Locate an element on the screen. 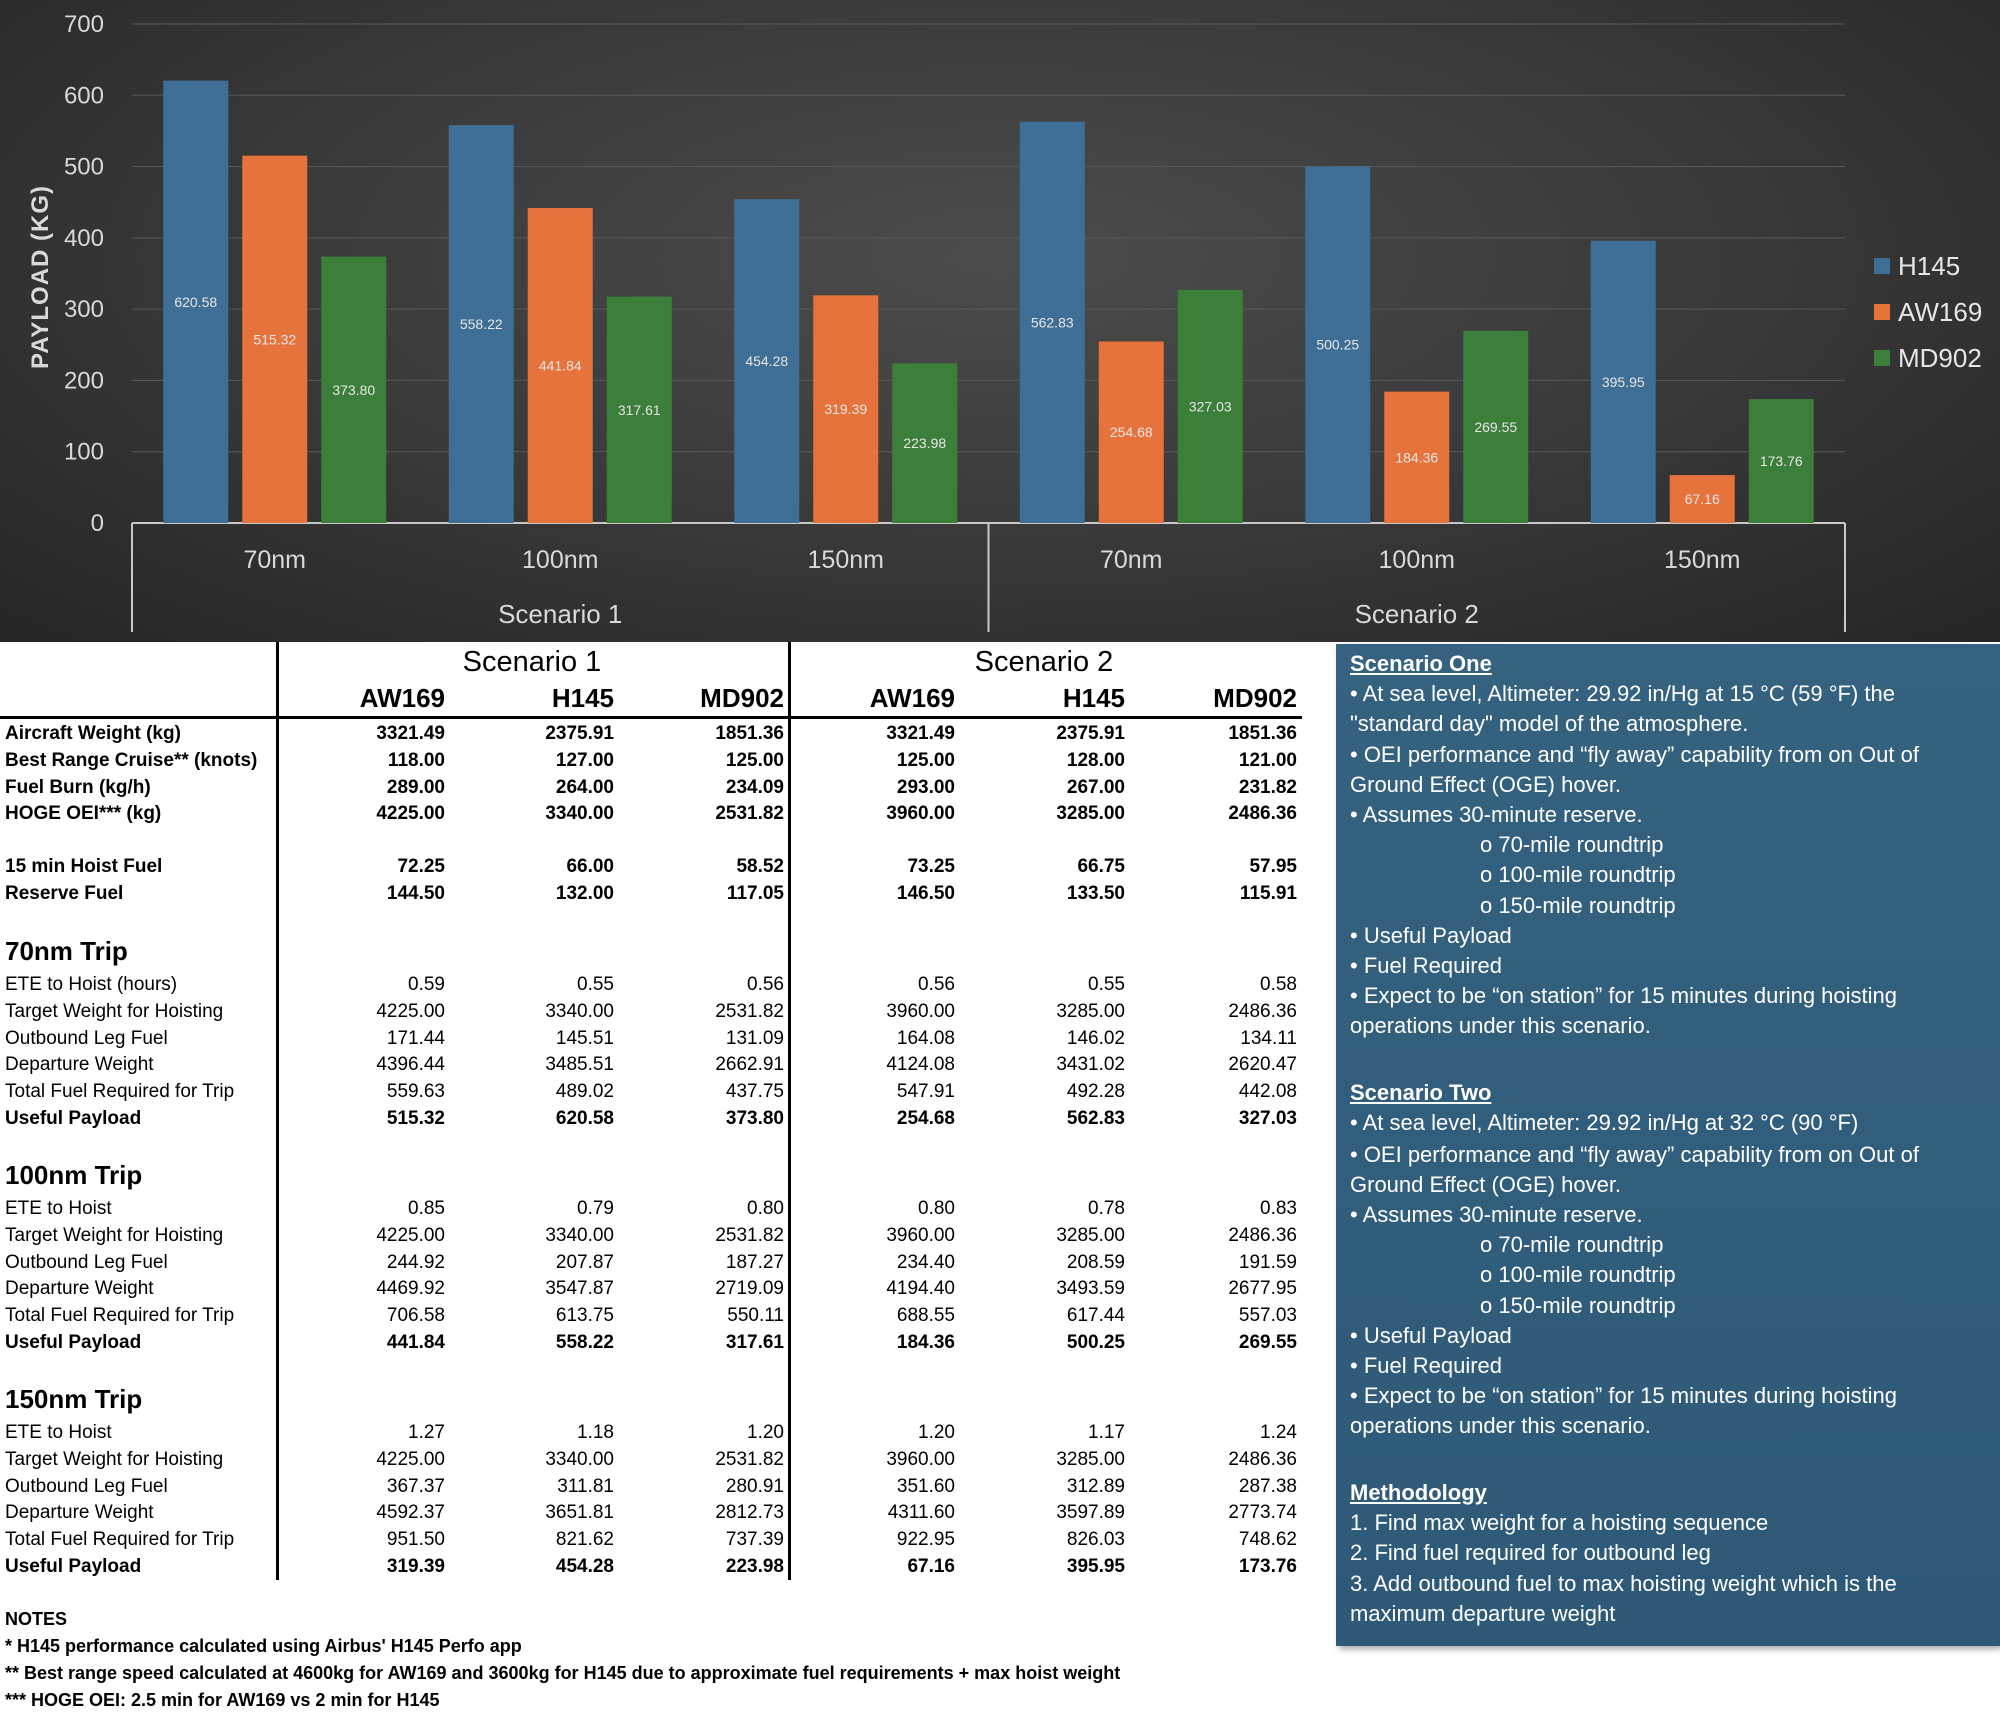  row-value: 0.59 is located at coordinates (426, 984).